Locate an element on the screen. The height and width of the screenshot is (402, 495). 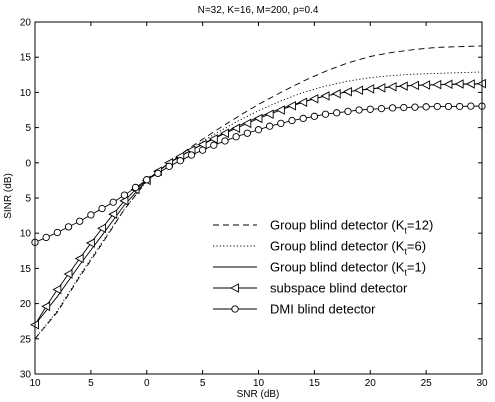
legend-label-tail: =12) is located at coordinates (420, 225).